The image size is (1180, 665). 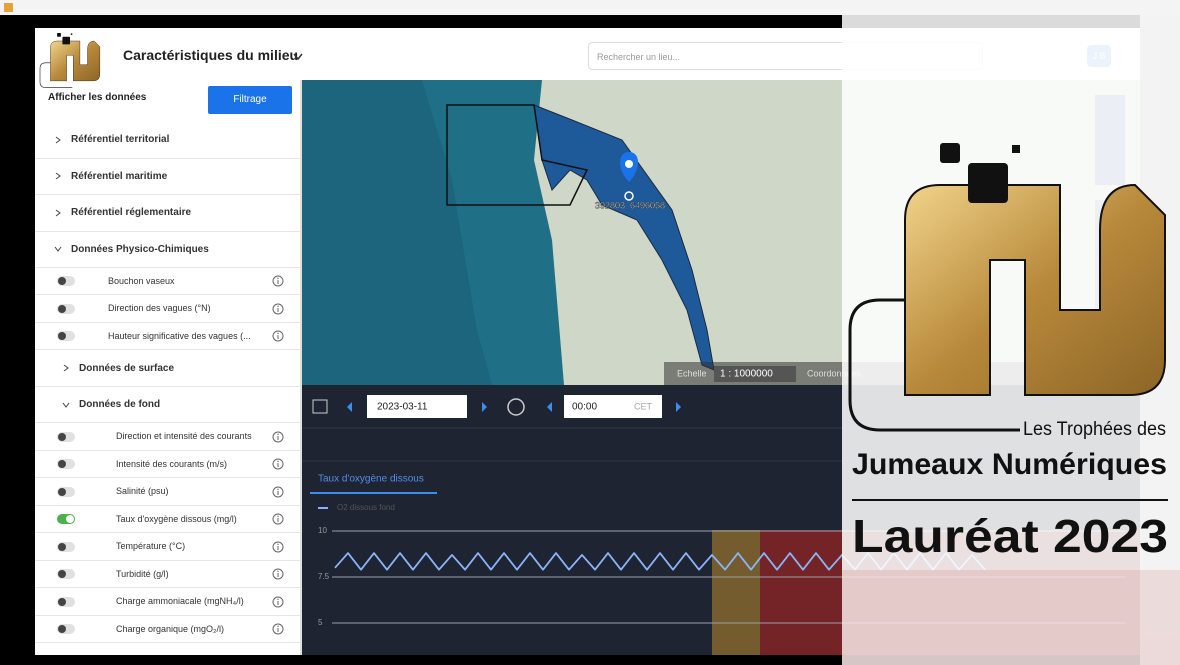 I want to click on layer-label: Intensité des courants (m/s), so click(x=172, y=463).